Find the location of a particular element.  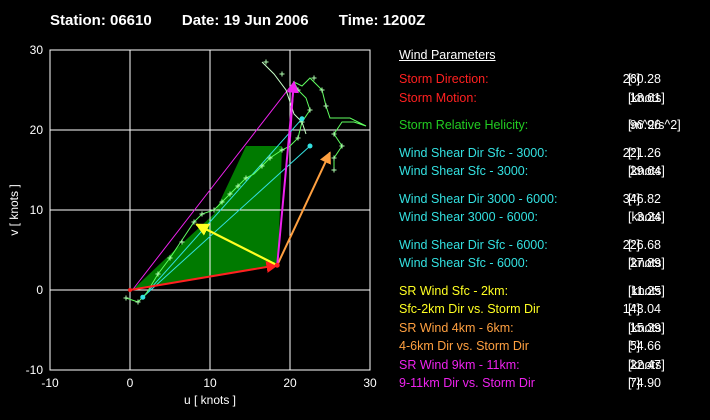

parameter-value: 22.47 is located at coordinates (645, 364).